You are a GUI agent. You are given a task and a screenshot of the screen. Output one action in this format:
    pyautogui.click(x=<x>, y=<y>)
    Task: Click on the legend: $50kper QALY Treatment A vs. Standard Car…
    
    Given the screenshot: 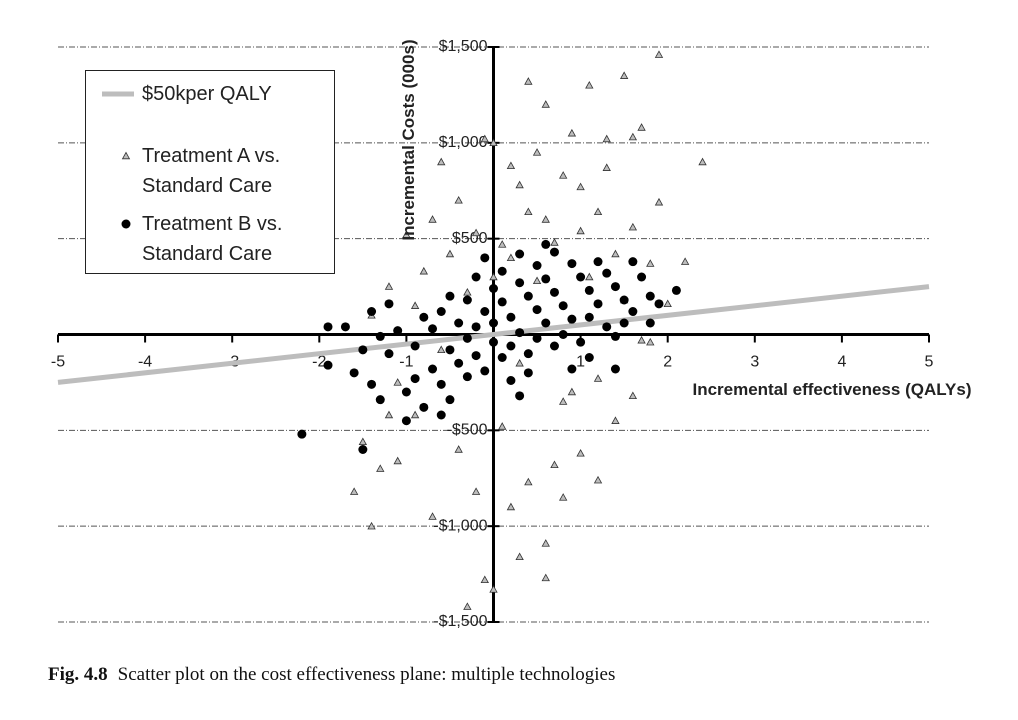 What is the action you would take?
    pyautogui.click(x=210, y=172)
    